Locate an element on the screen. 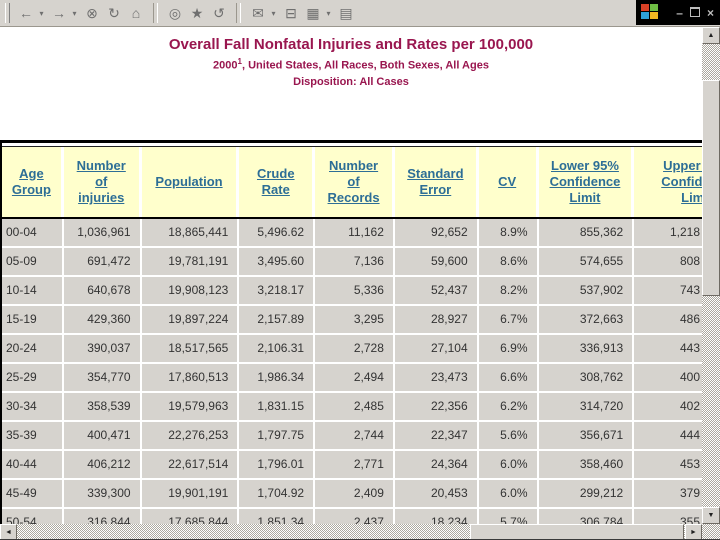 The height and width of the screenshot is (540, 720). windows-logo-icon is located at coordinates (650, 12).